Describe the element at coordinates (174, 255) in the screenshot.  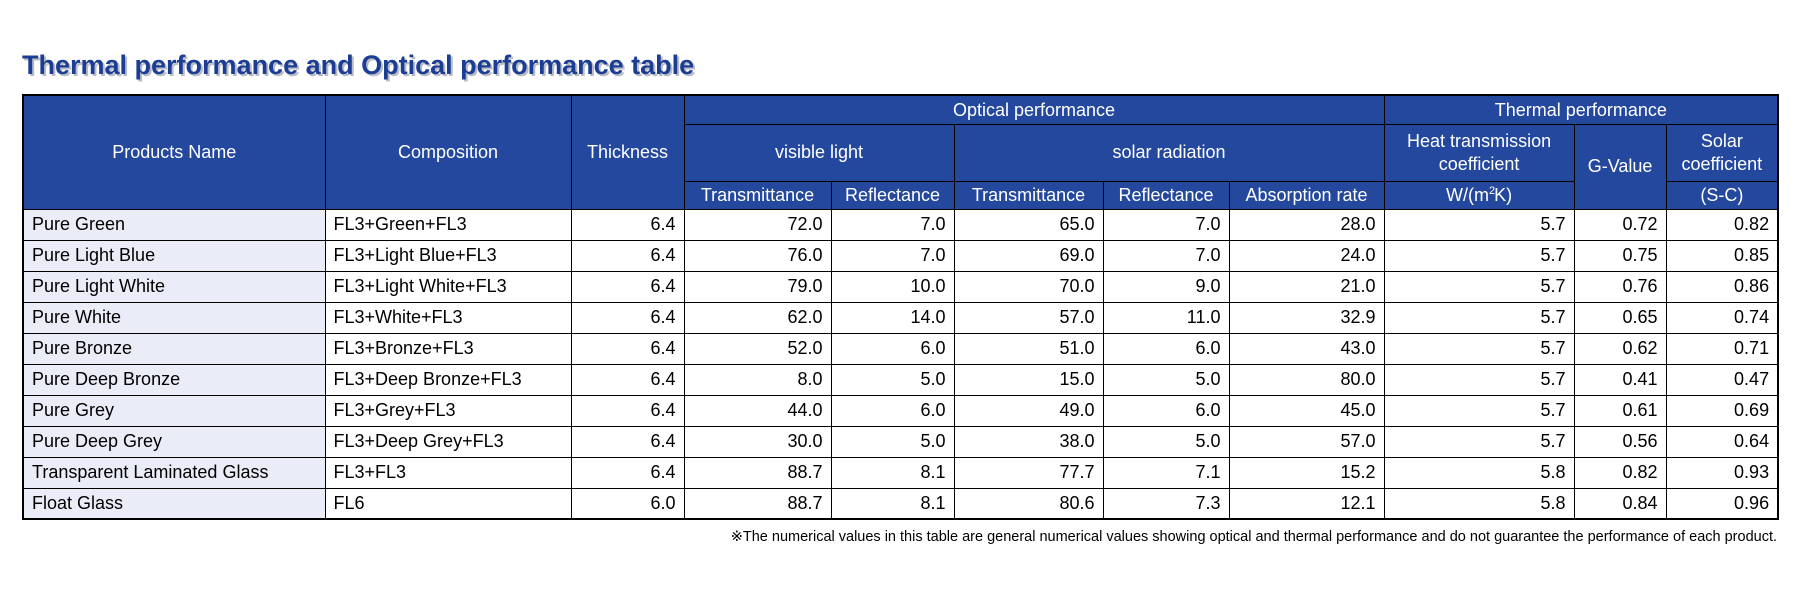
I see `product-name-cell: Pure Light Blue` at that location.